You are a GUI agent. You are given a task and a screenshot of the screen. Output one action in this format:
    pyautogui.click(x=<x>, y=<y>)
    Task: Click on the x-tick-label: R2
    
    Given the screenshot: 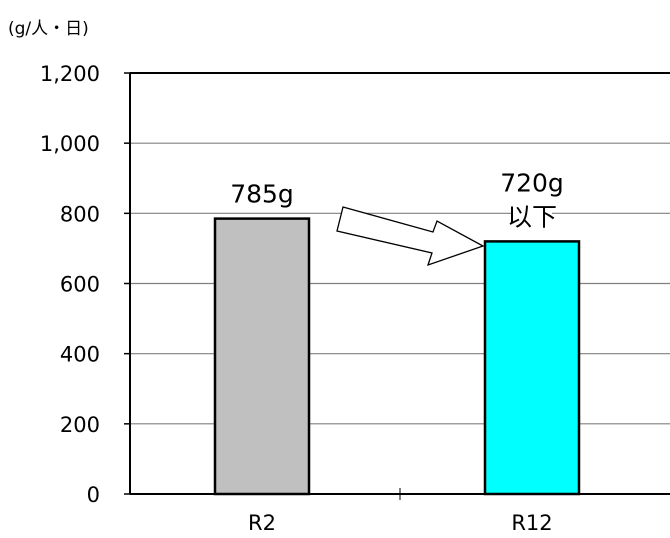 What is the action you would take?
    pyautogui.click(x=262, y=523)
    